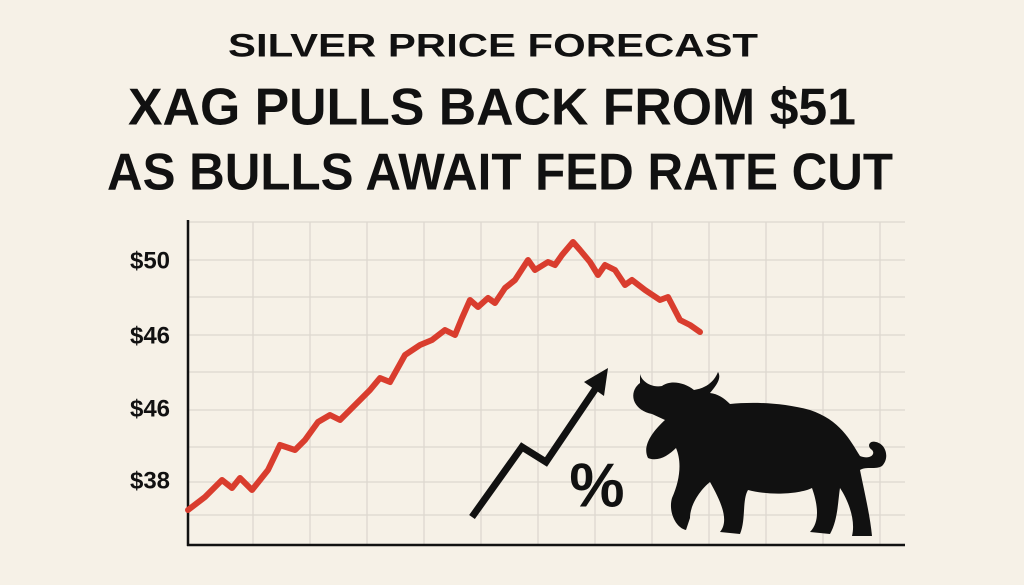 This screenshot has height=585, width=1024. What do you see at coordinates (492, 108) in the screenshot?
I see `headline-line: XAG PULLS BACK FROM $51` at bounding box center [492, 108].